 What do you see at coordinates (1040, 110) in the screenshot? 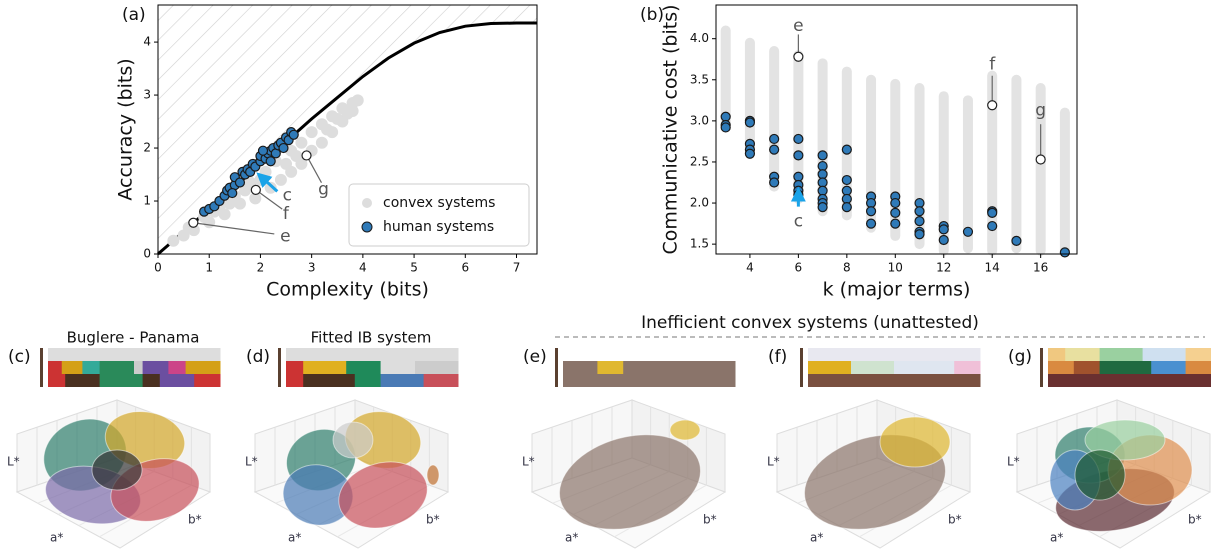
I see `annotation-label: g` at bounding box center [1040, 110].